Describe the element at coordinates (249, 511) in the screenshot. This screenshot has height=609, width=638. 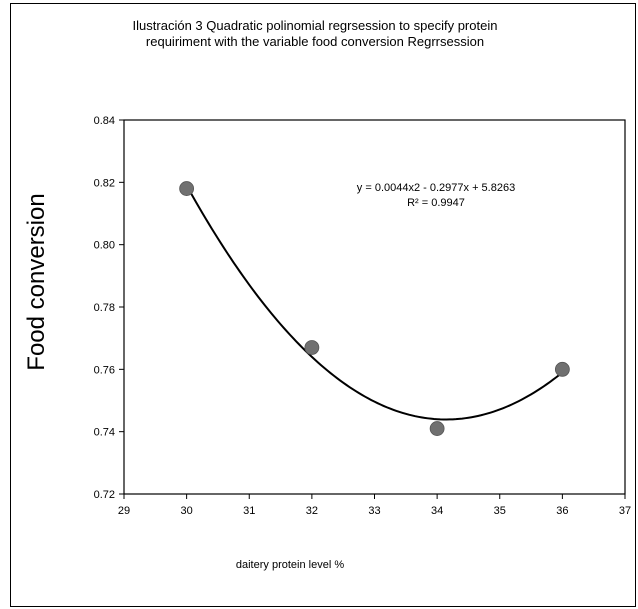
I see `x-tick-label: 31` at that location.